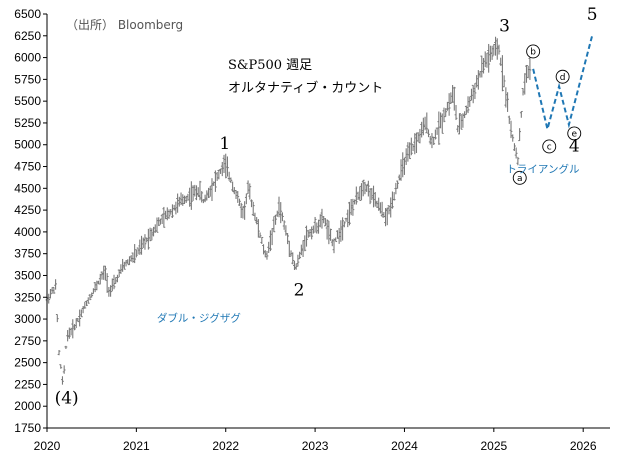  I want to click on y-tick-label: 2500, so click(27, 363).